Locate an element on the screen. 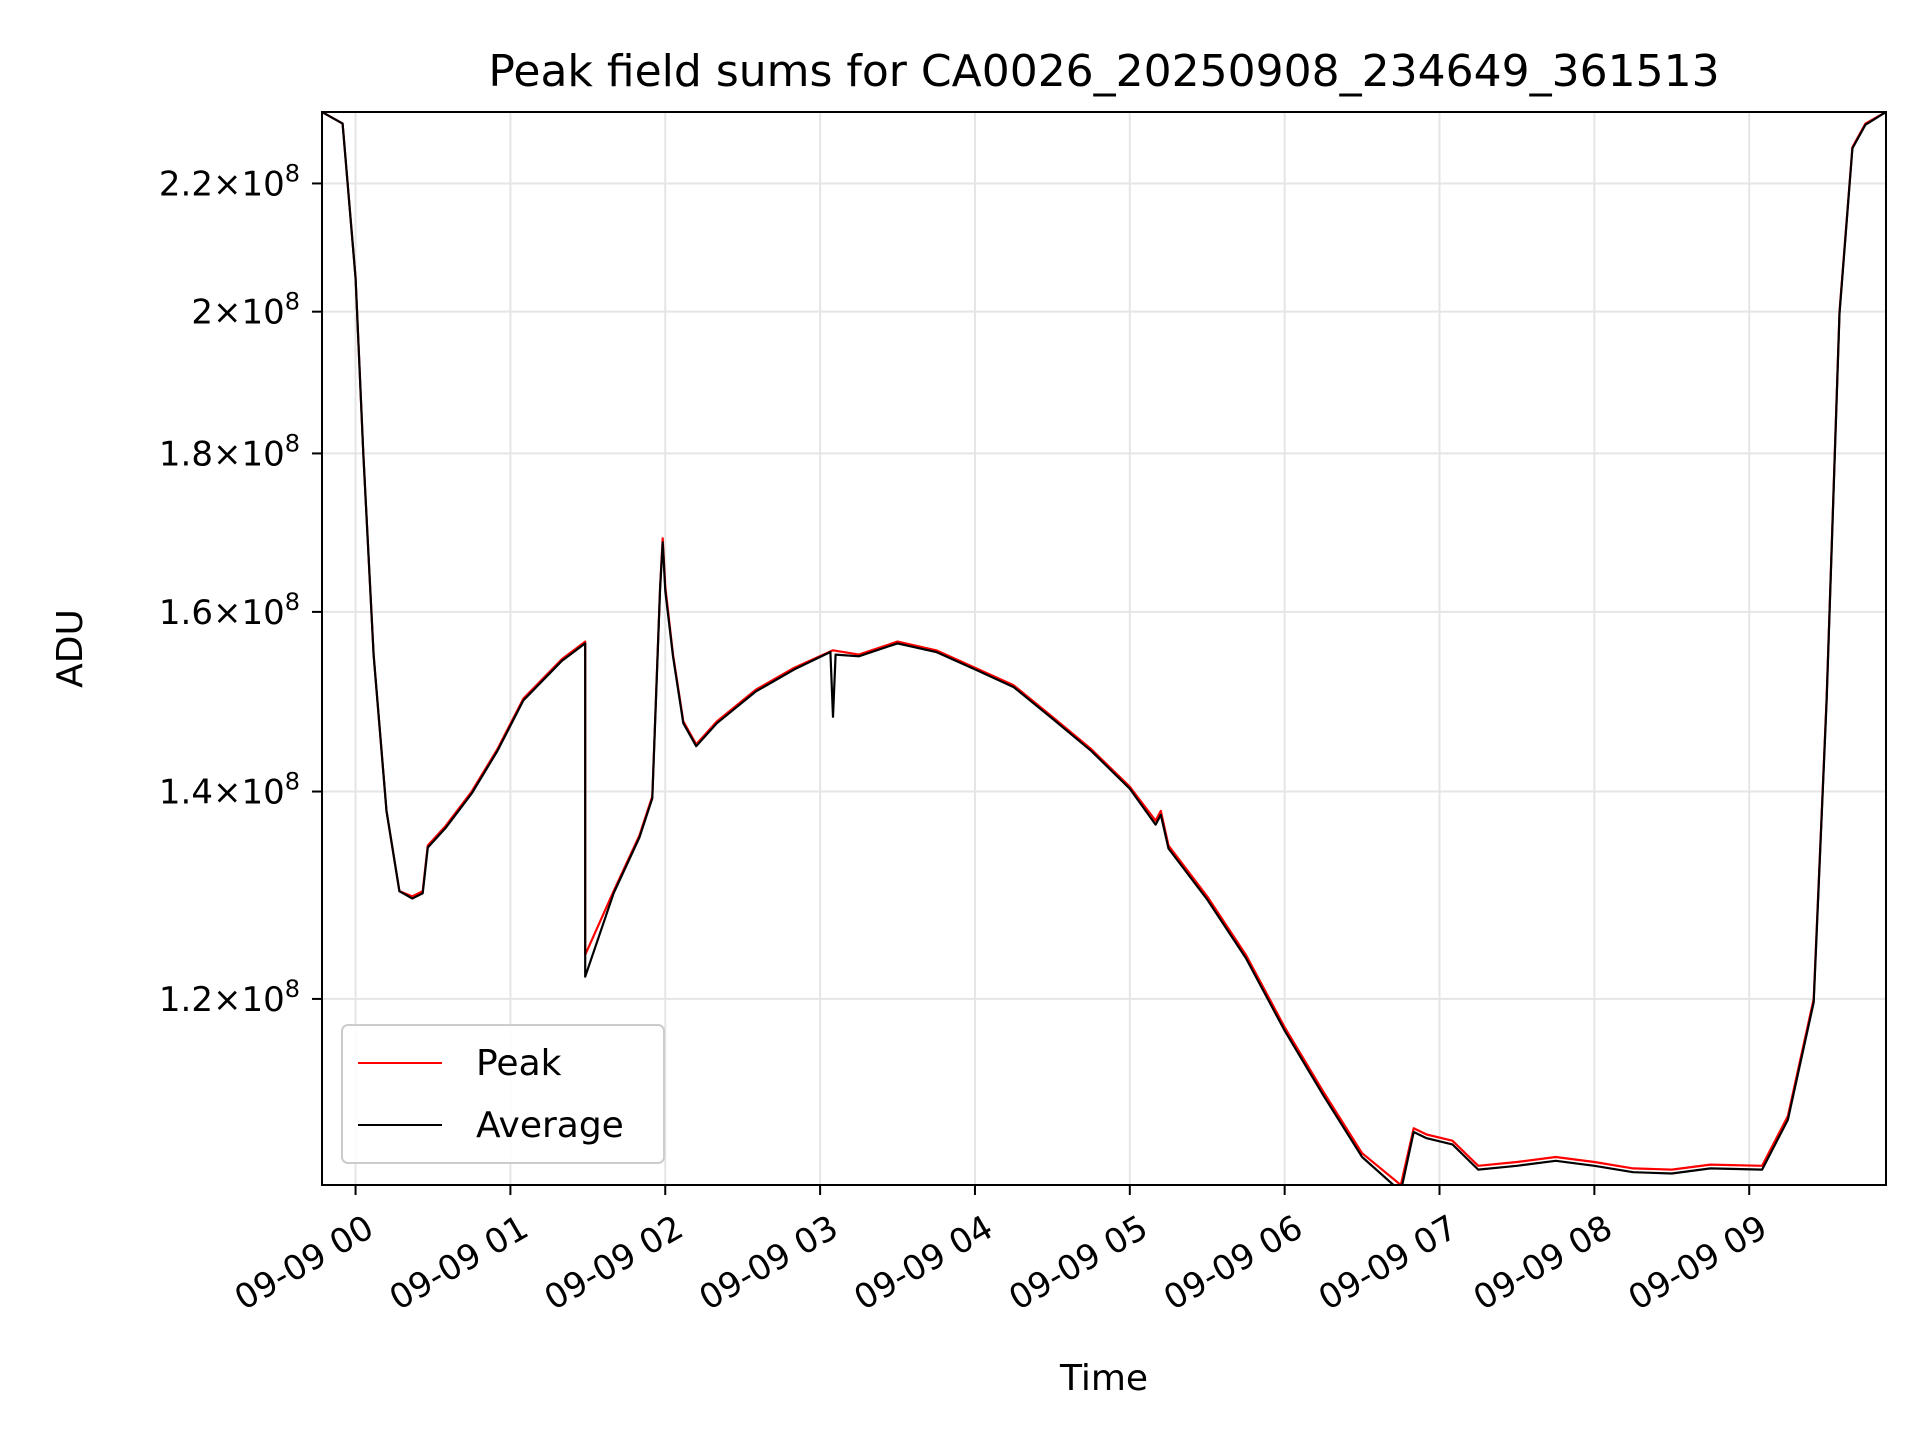  y-tick-label: 2×10⁸ is located at coordinates (245, 310).